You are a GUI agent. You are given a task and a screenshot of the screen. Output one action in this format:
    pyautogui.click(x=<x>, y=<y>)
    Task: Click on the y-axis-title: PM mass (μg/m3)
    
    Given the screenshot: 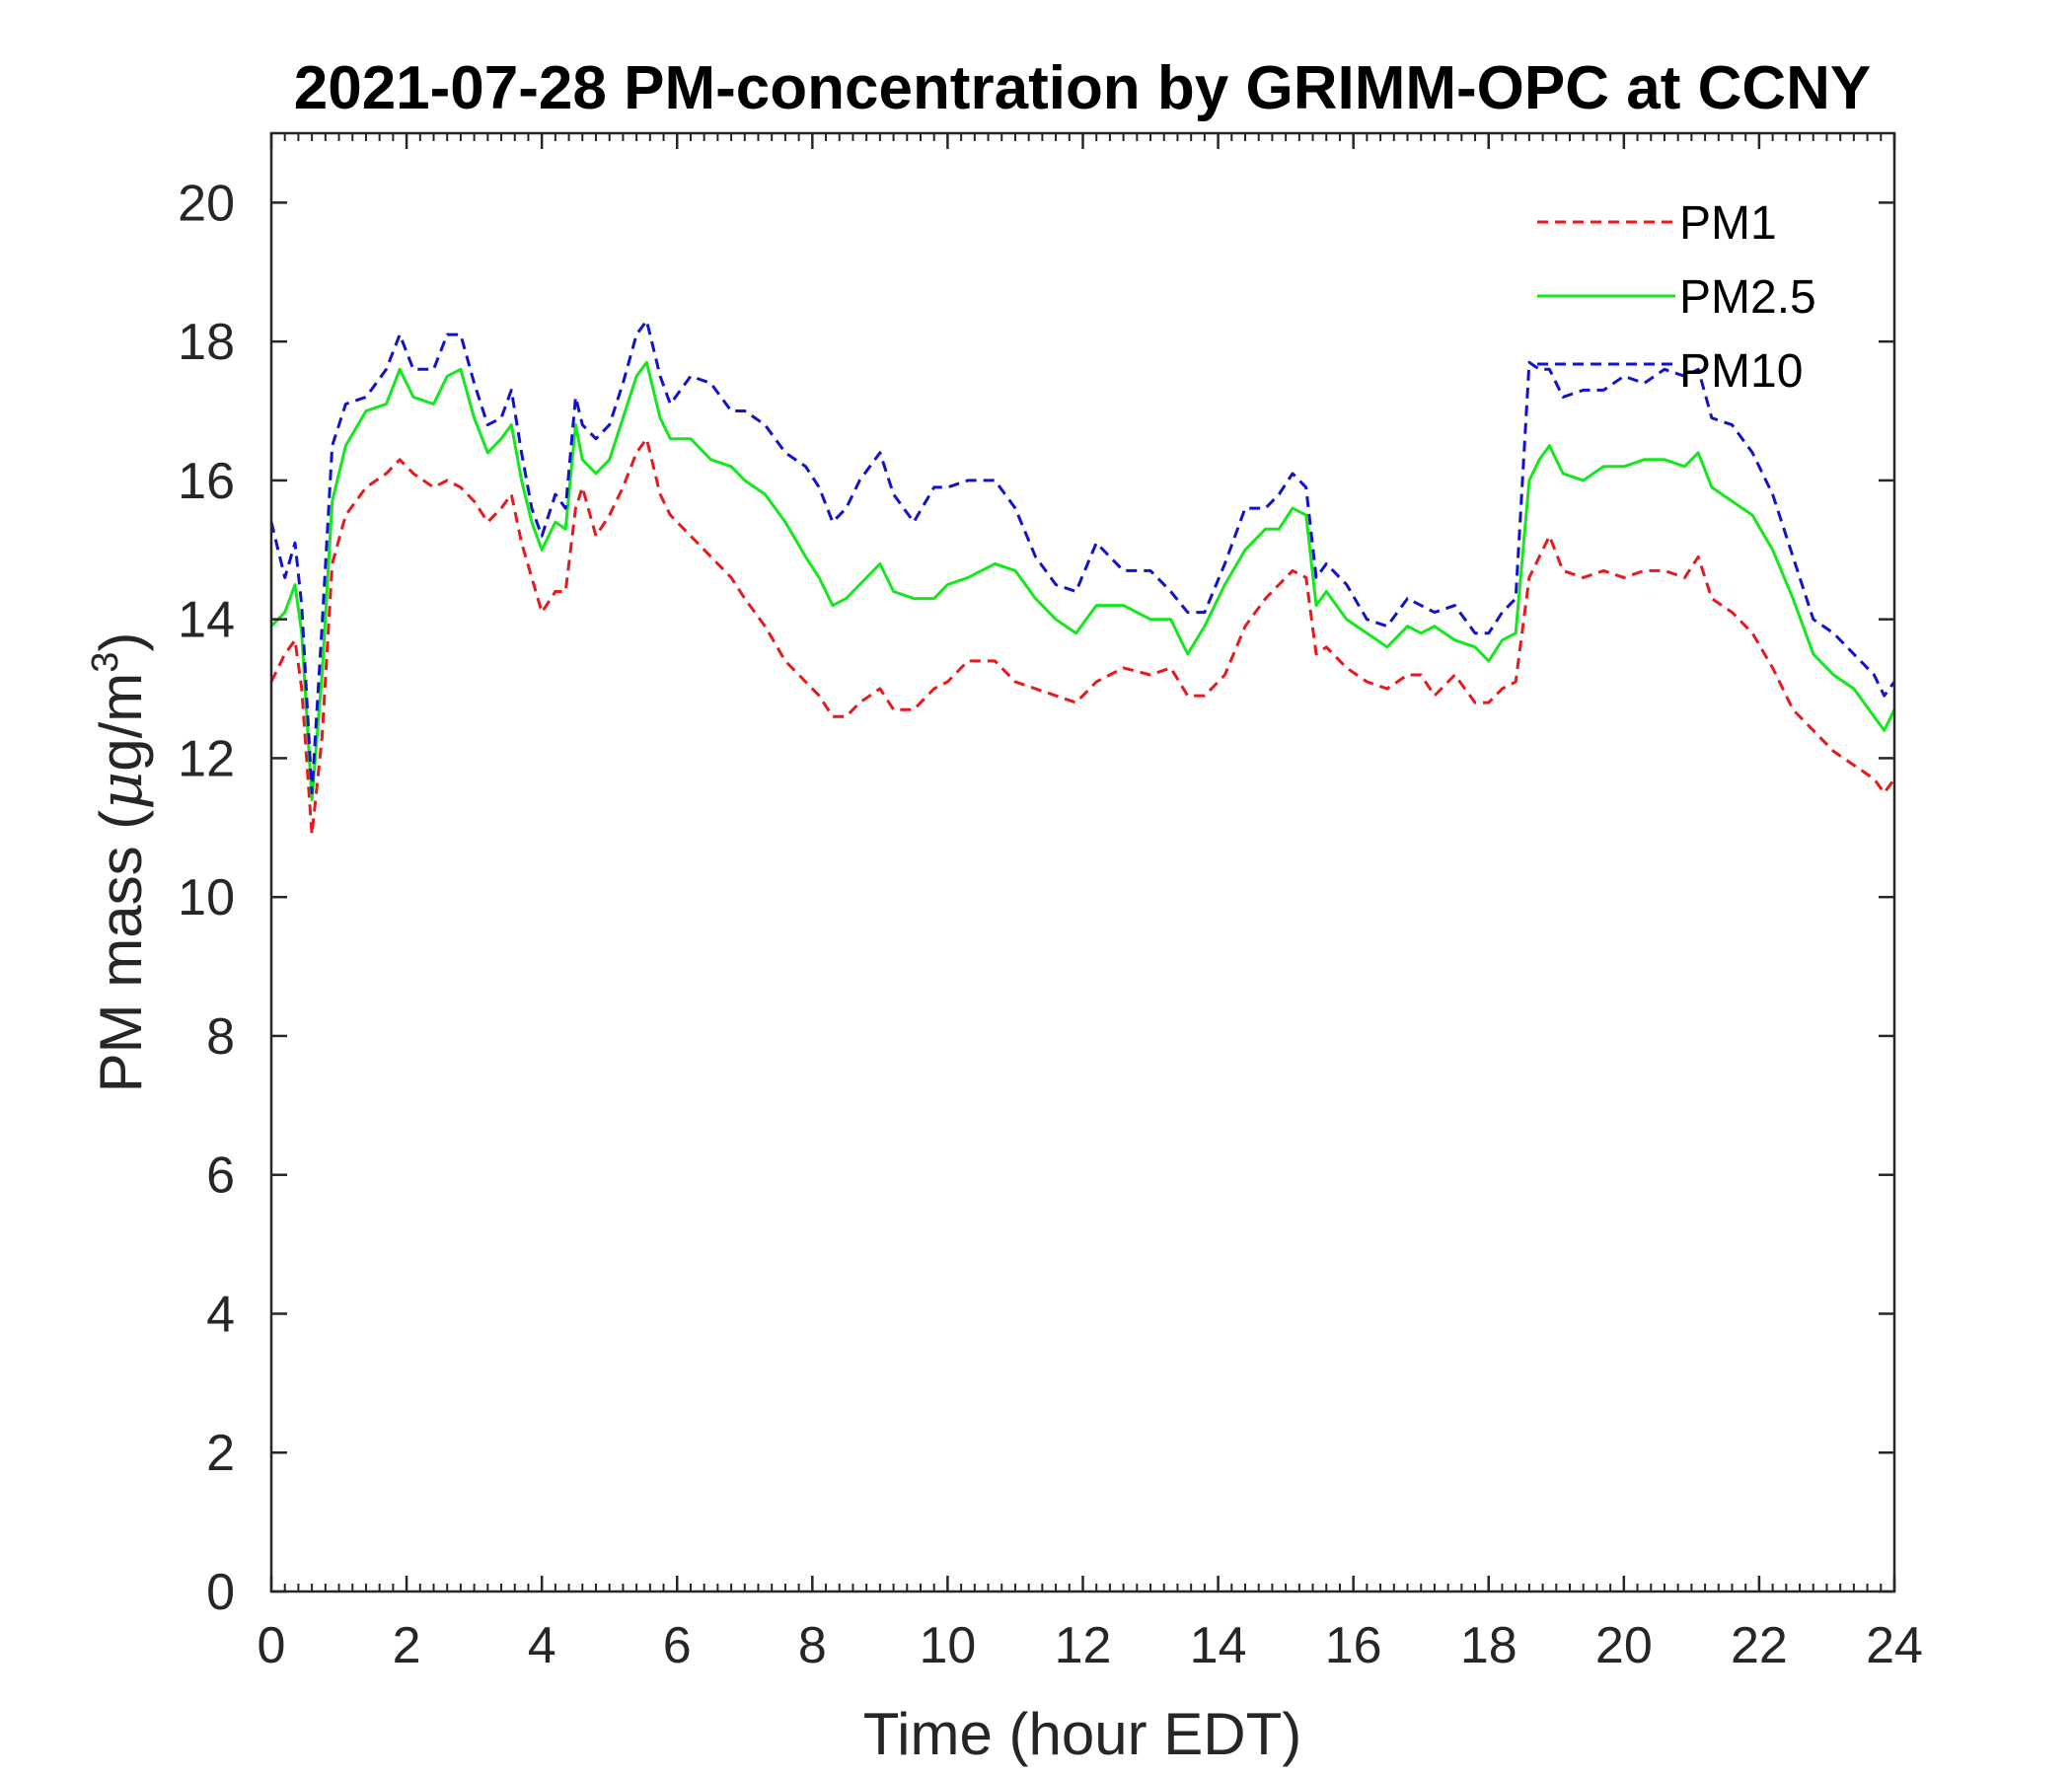 What is the action you would take?
    pyautogui.click(x=121, y=863)
    